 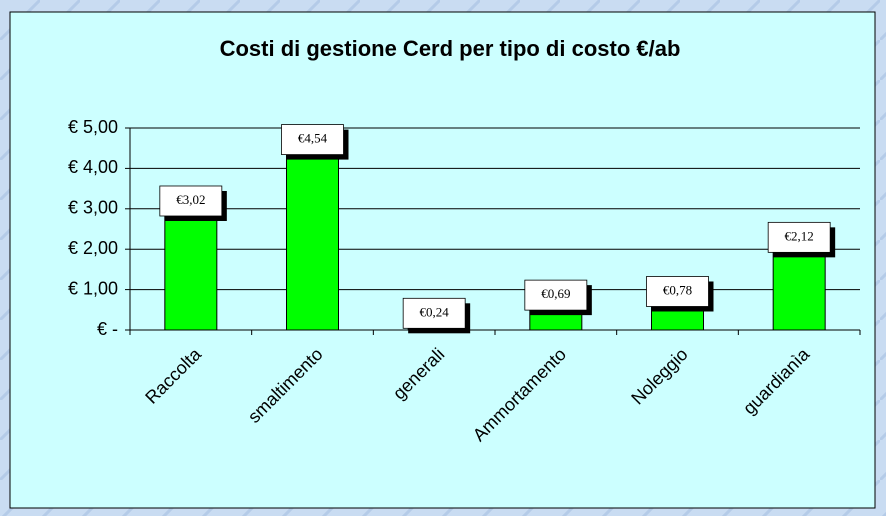 I want to click on value-label: €3,02, so click(x=190, y=199).